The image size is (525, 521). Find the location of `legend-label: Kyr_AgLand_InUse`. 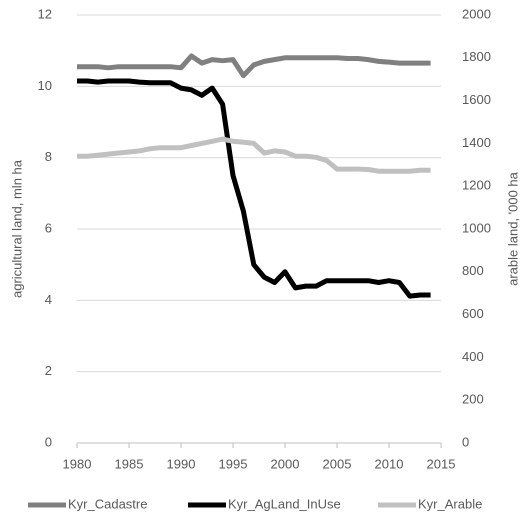

legend-label: Kyr_AgLand_InUse is located at coordinates (284, 503).